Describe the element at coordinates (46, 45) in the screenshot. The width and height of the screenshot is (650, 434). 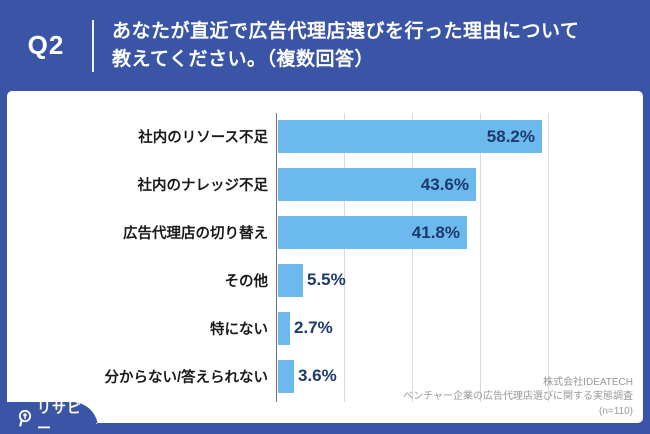
I see `question-number: Q2` at that location.